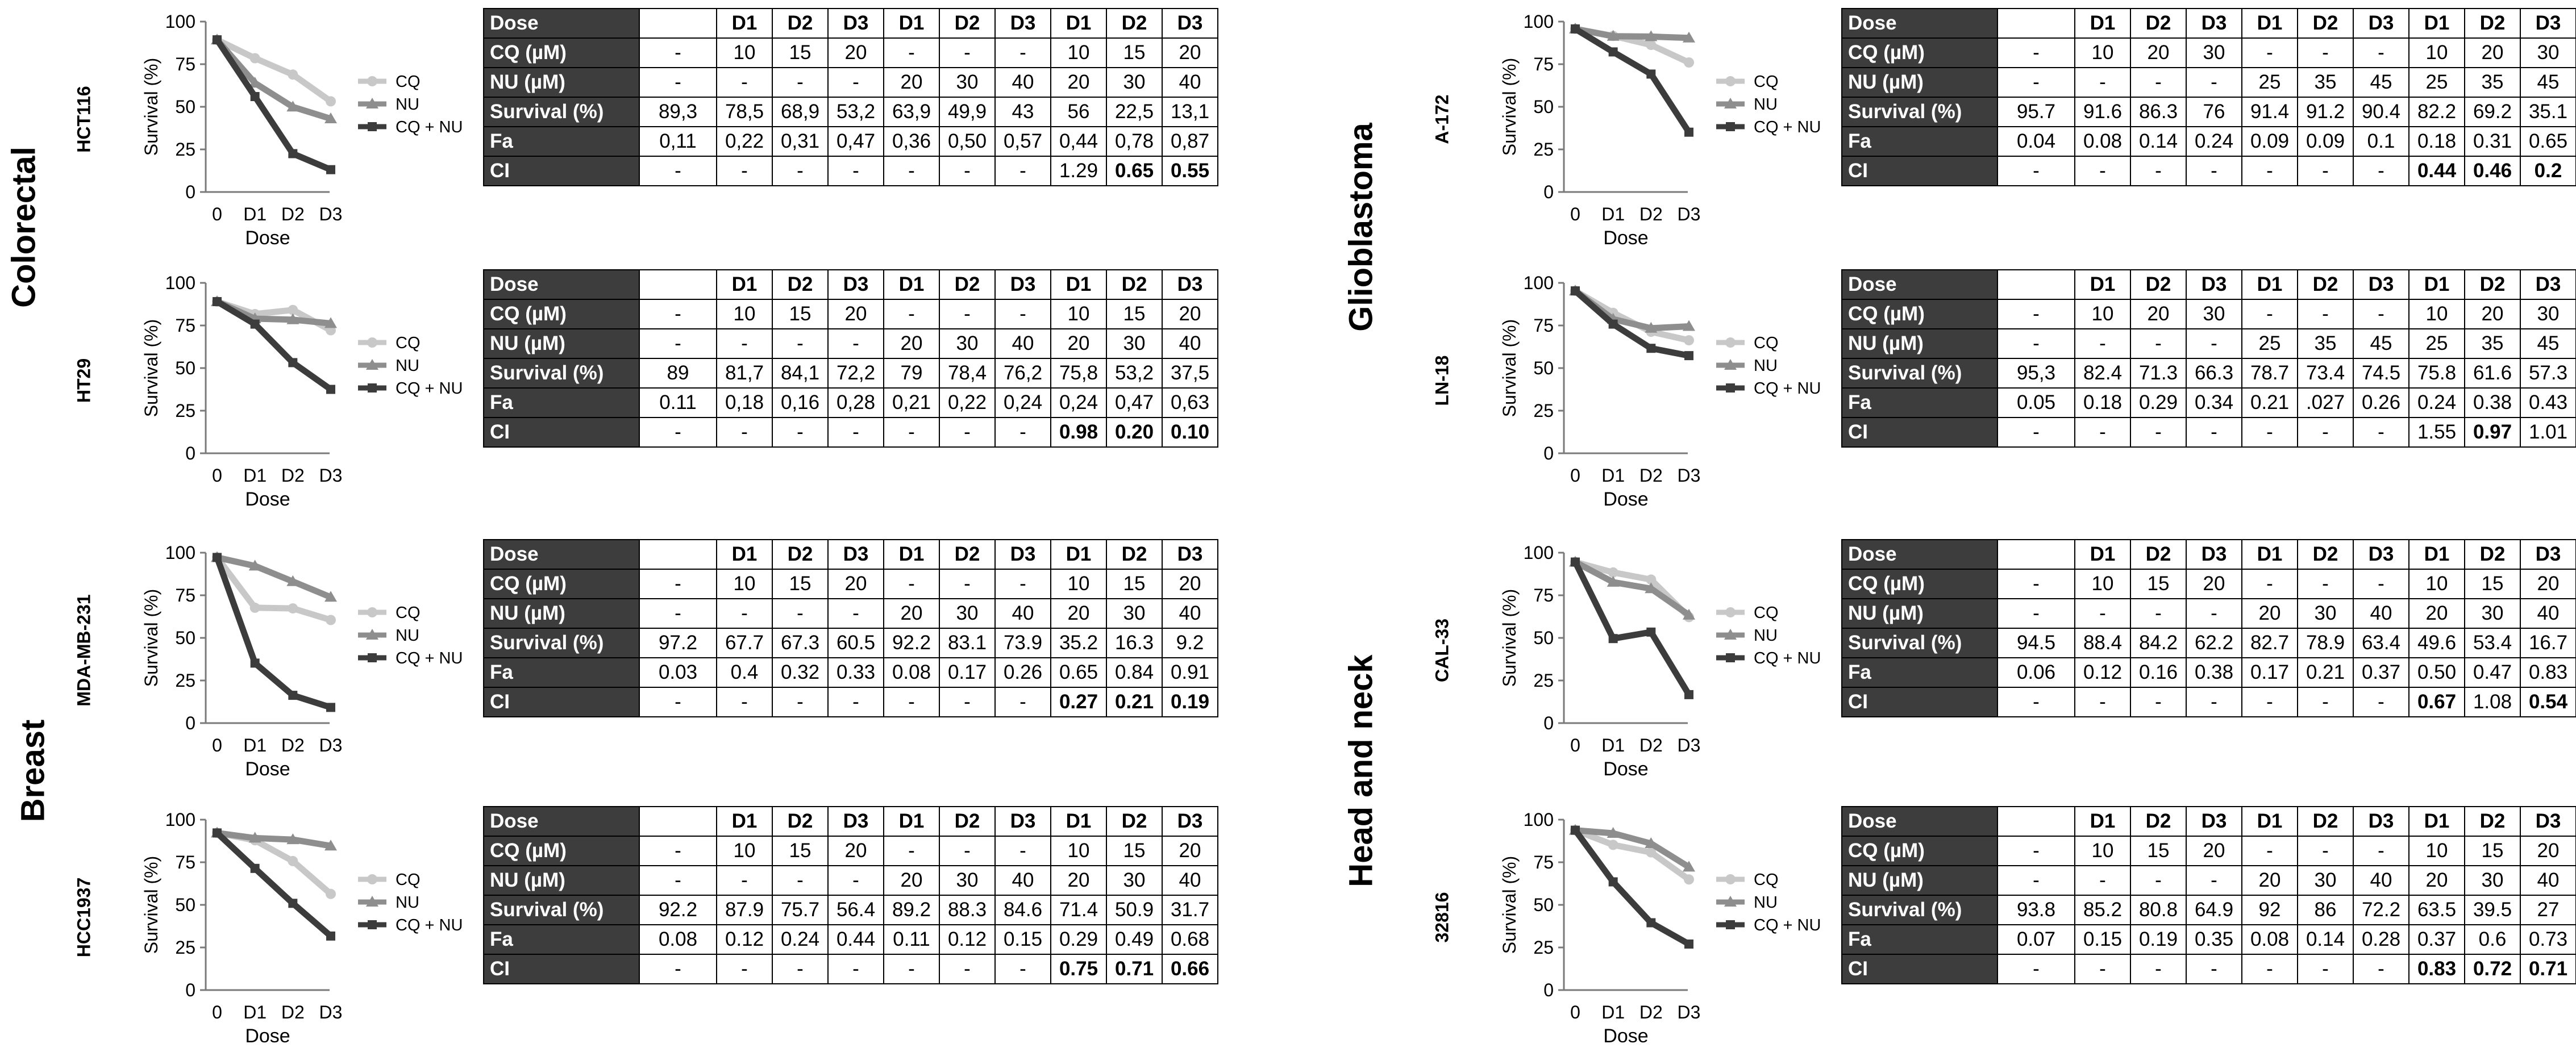  Describe the element at coordinates (2036, 23) in the screenshot. I see `table-cell` at that location.